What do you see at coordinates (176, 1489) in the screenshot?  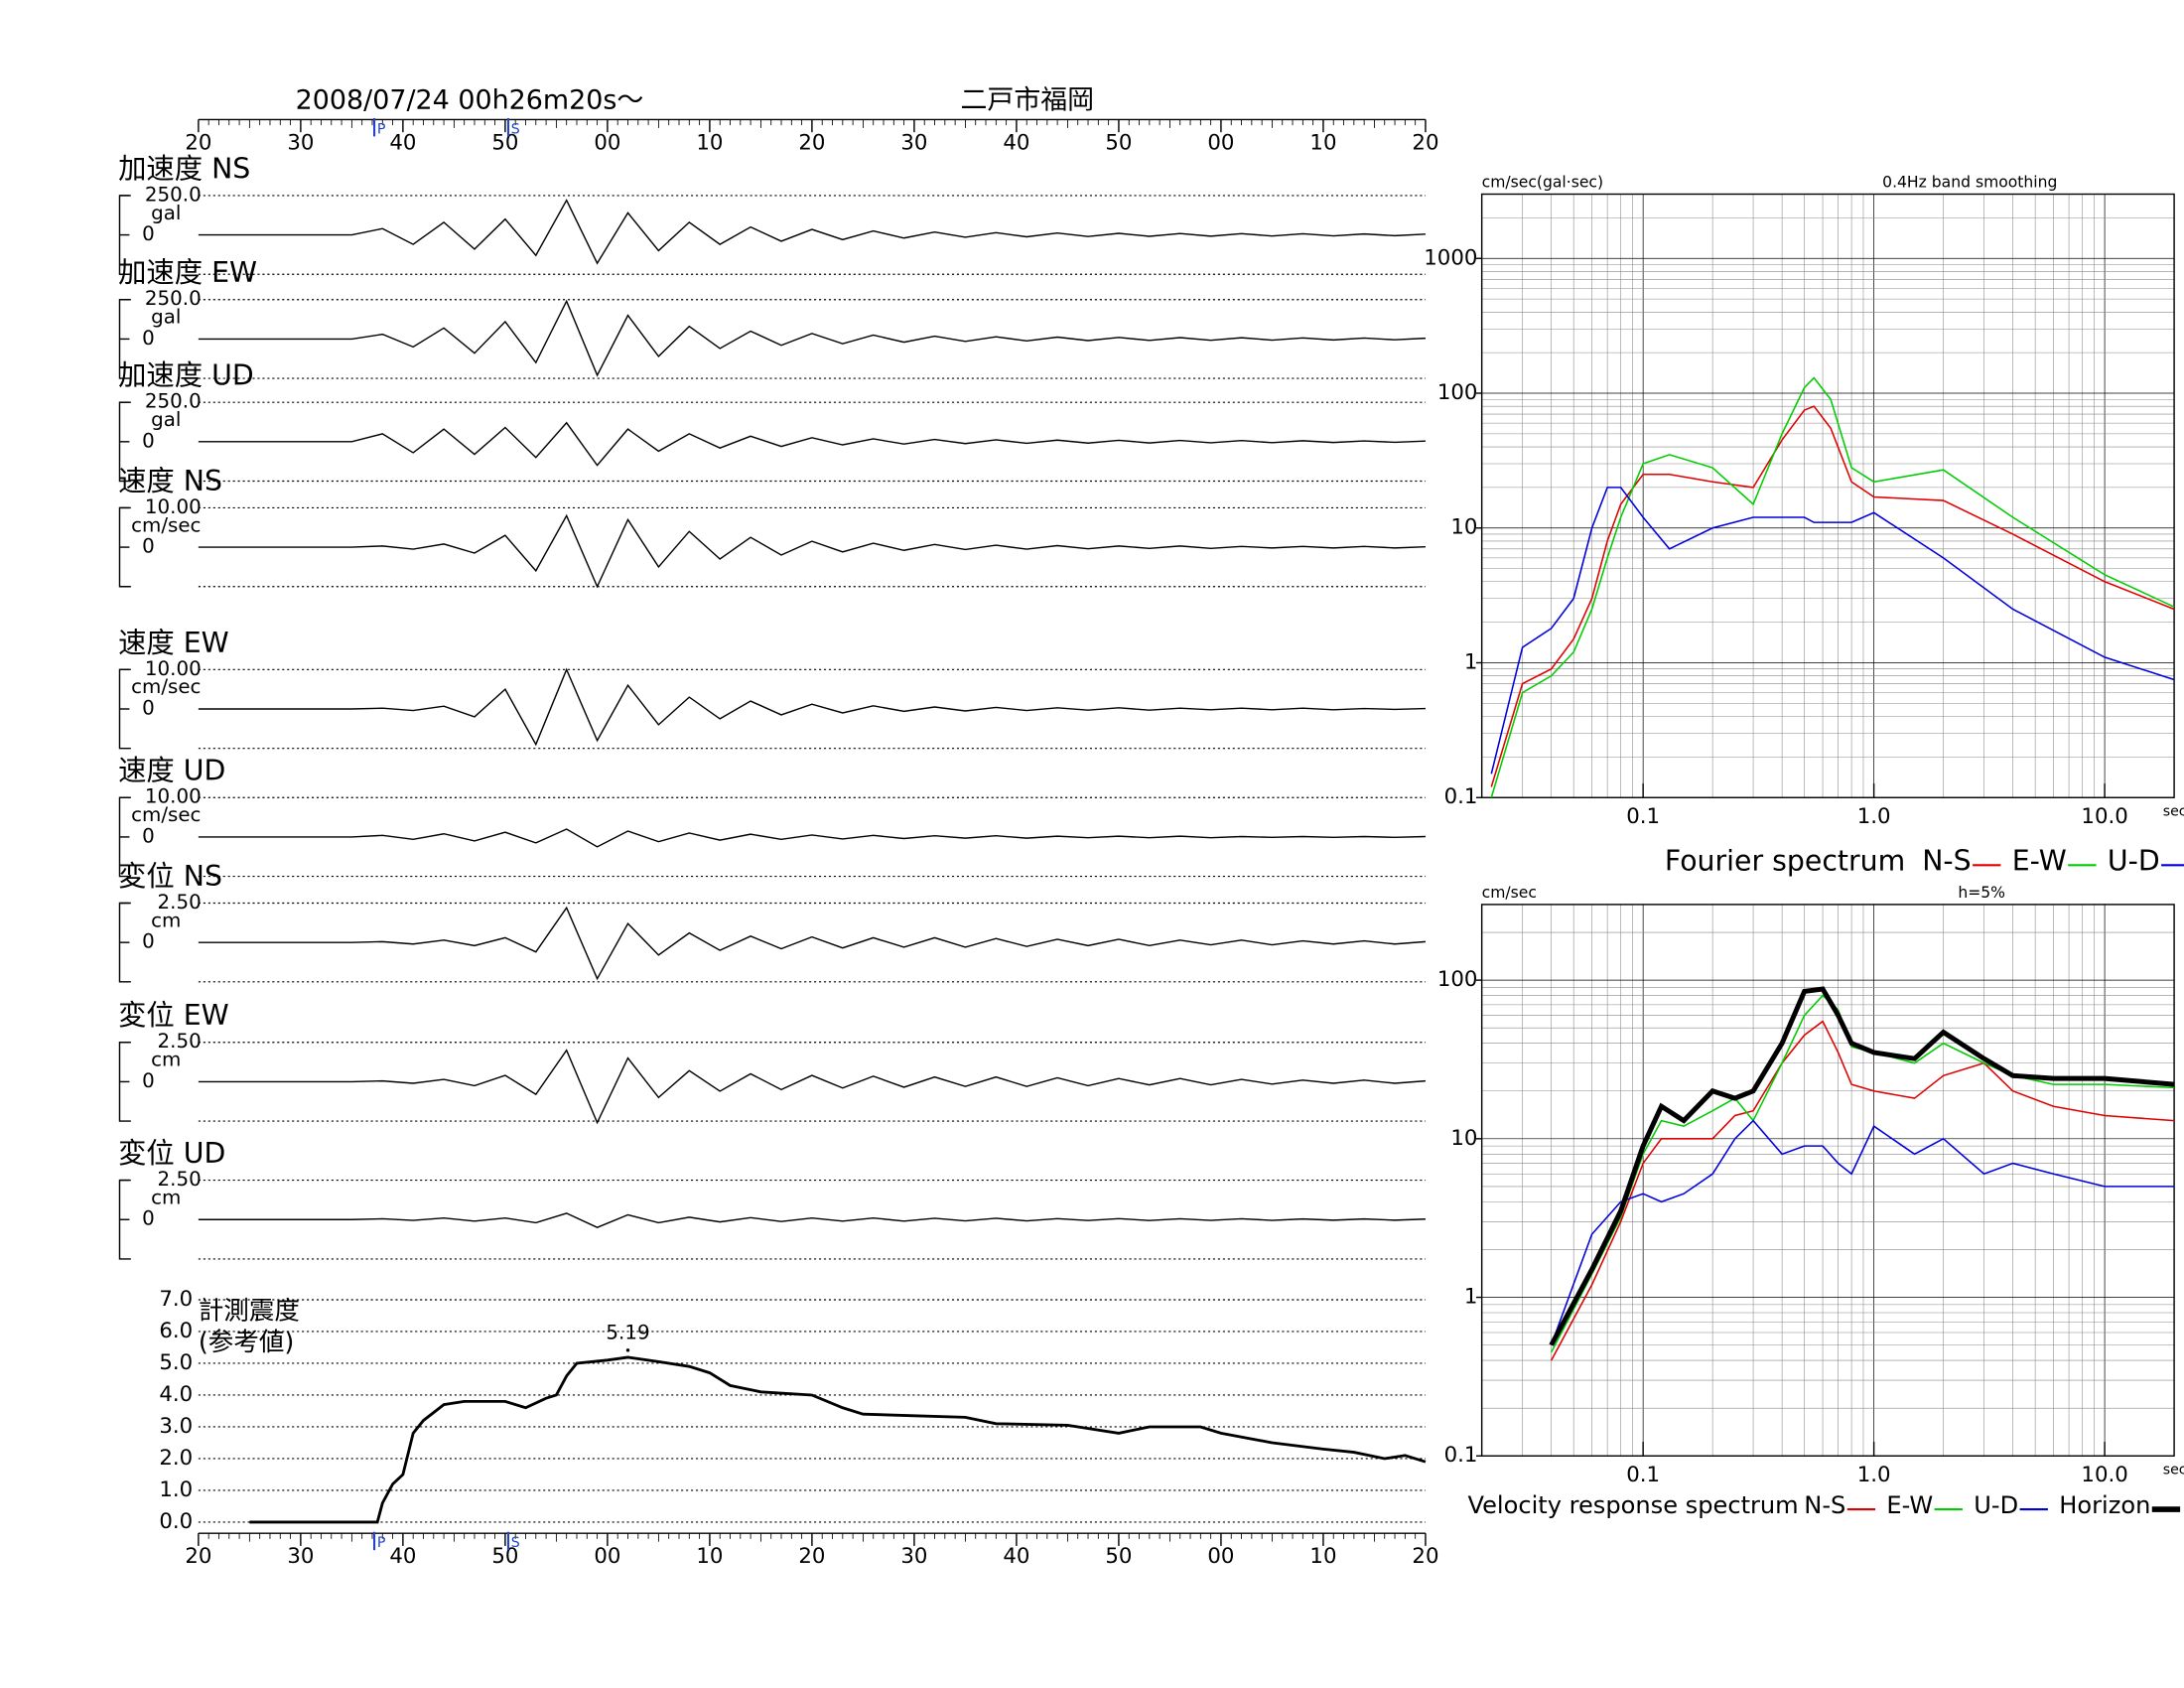 I see `y-tick-label: 1.0` at bounding box center [176, 1489].